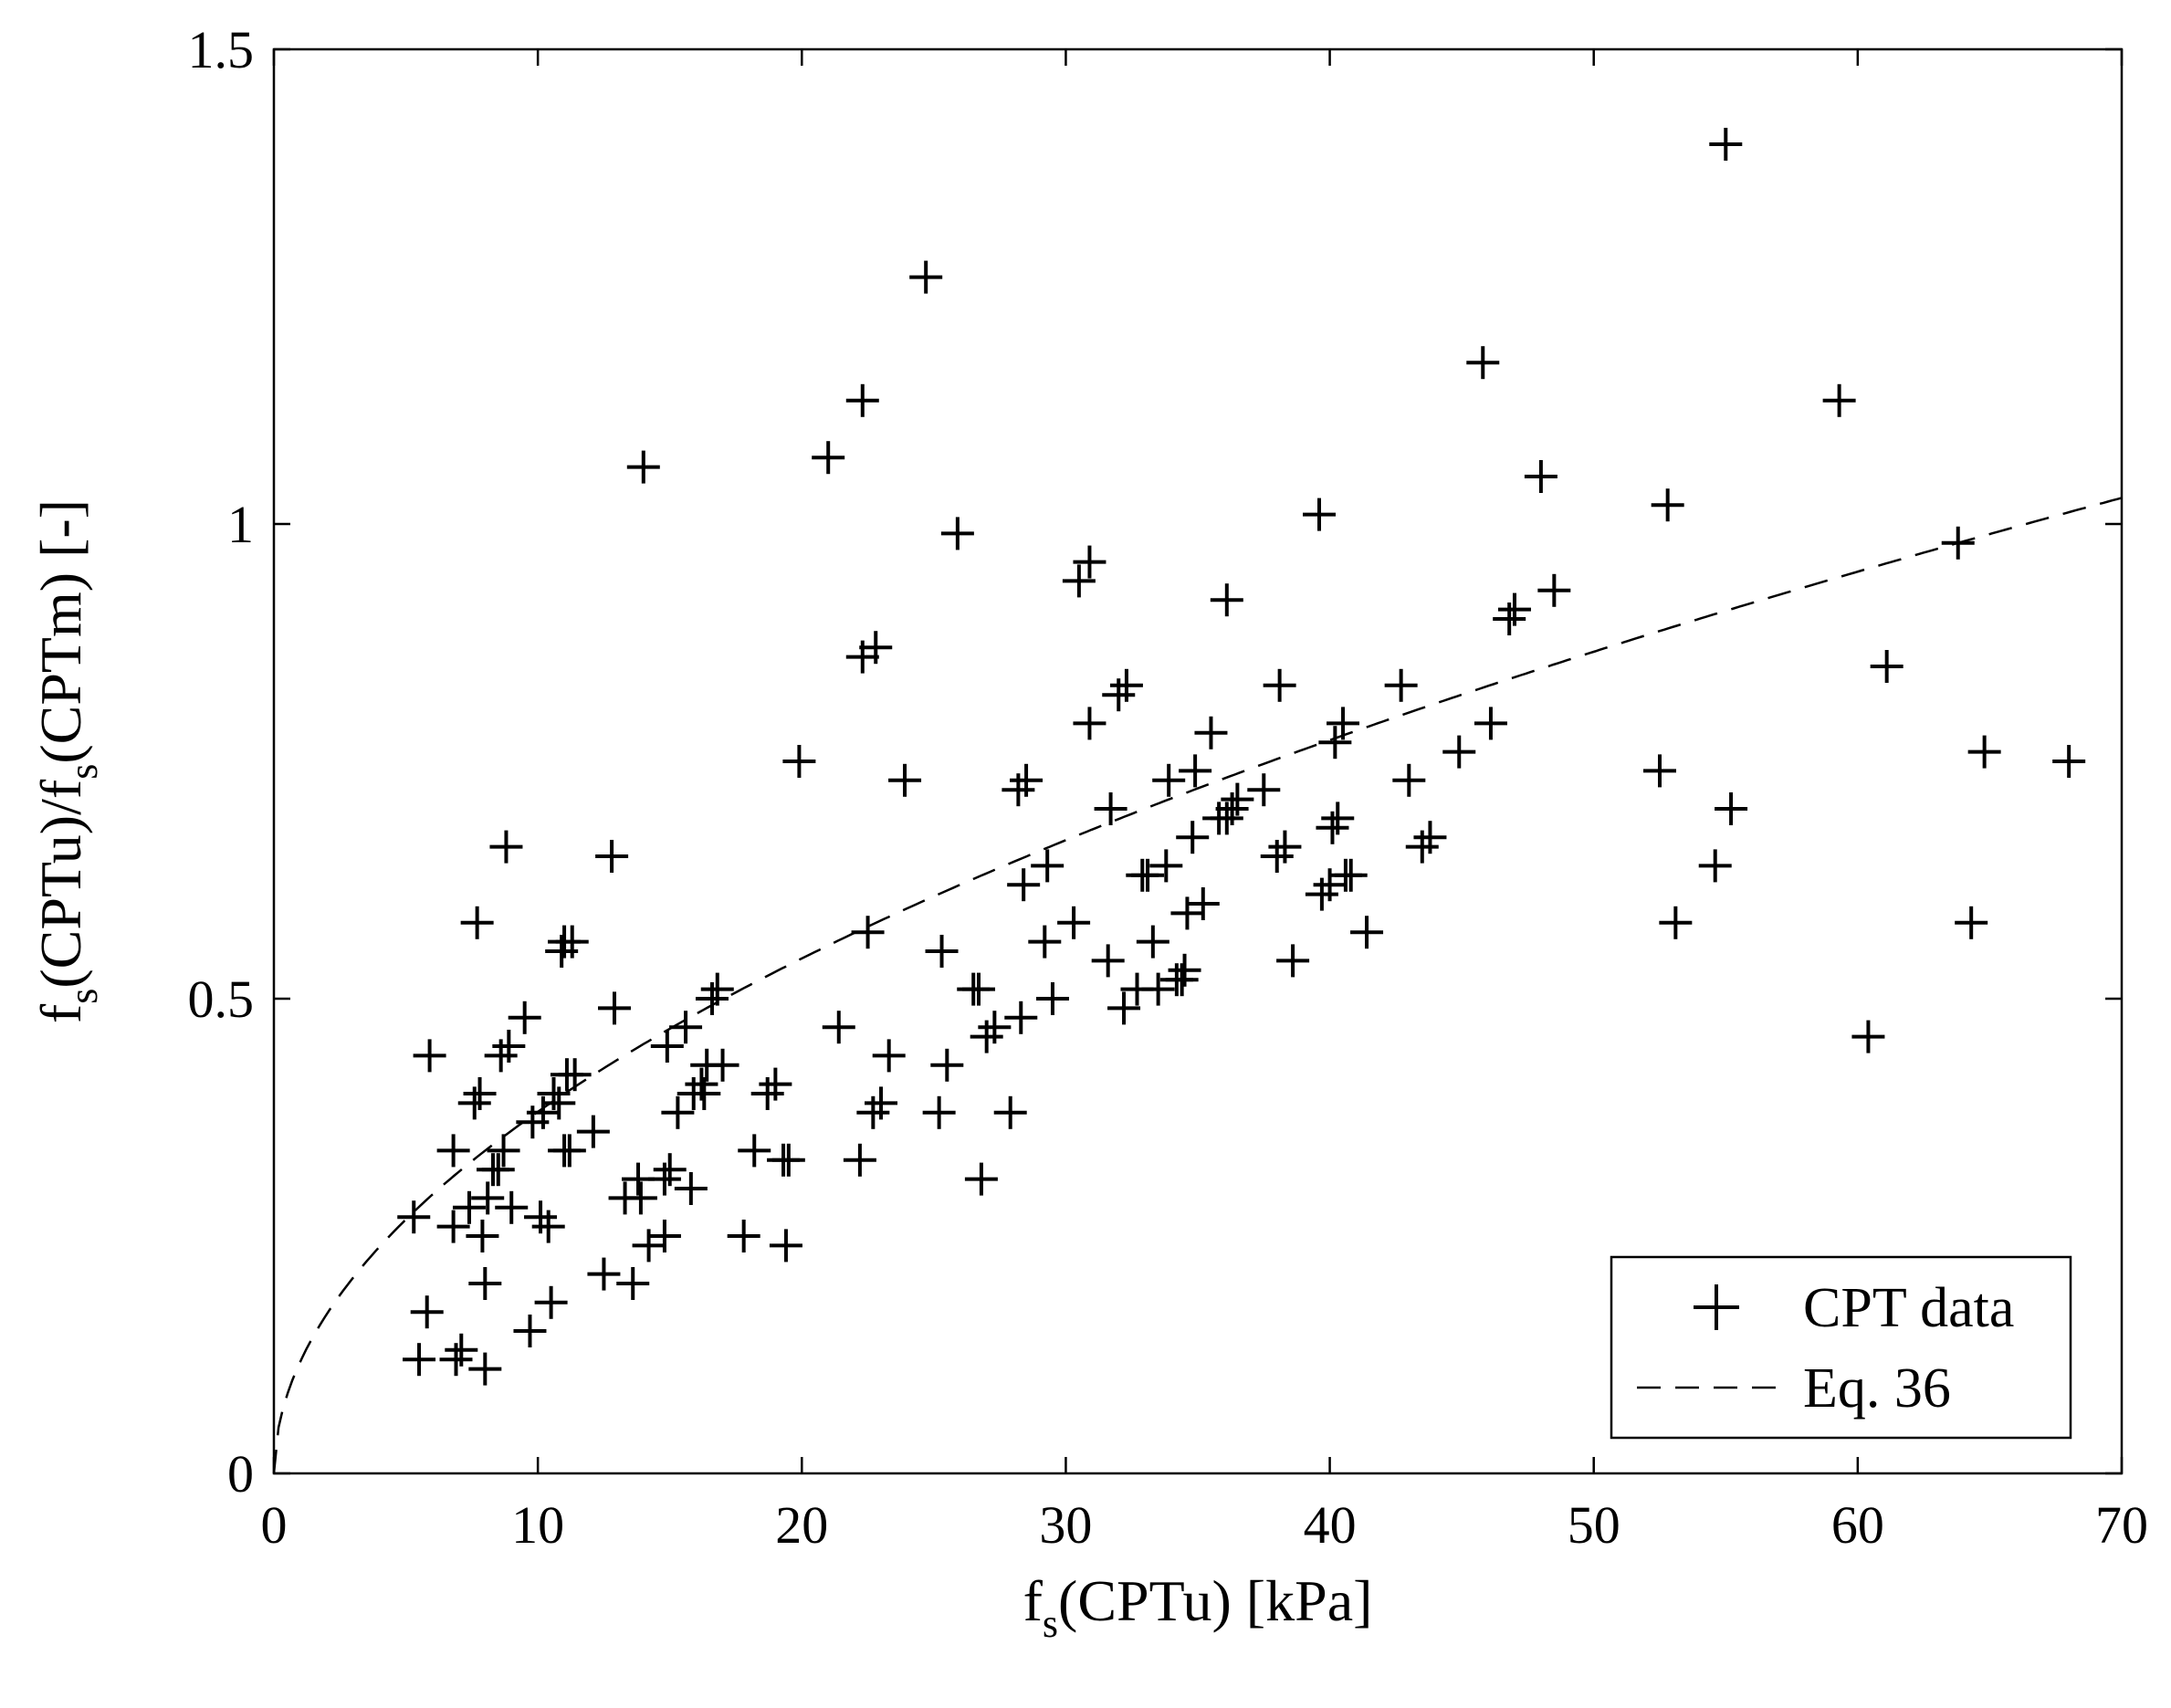  What do you see at coordinates (1908, 1308) in the screenshot?
I see `legend-label-cpt-data: CPT data` at bounding box center [1908, 1308].